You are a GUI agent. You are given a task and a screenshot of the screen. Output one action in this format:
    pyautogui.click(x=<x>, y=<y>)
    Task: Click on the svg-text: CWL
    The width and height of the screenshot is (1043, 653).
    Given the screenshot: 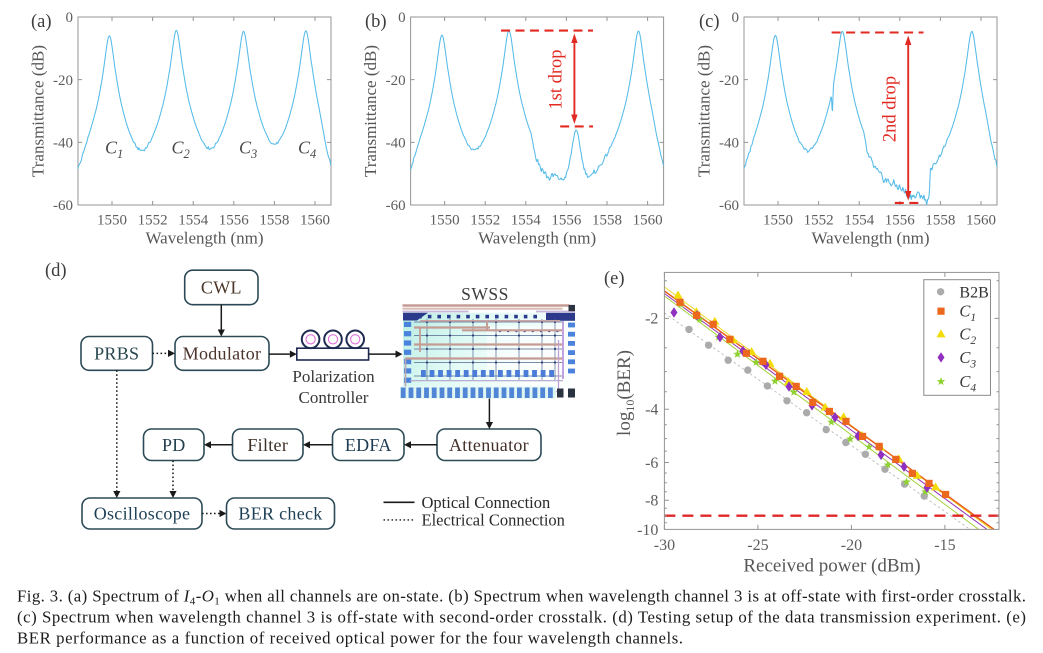 What is the action you would take?
    pyautogui.click(x=221, y=288)
    